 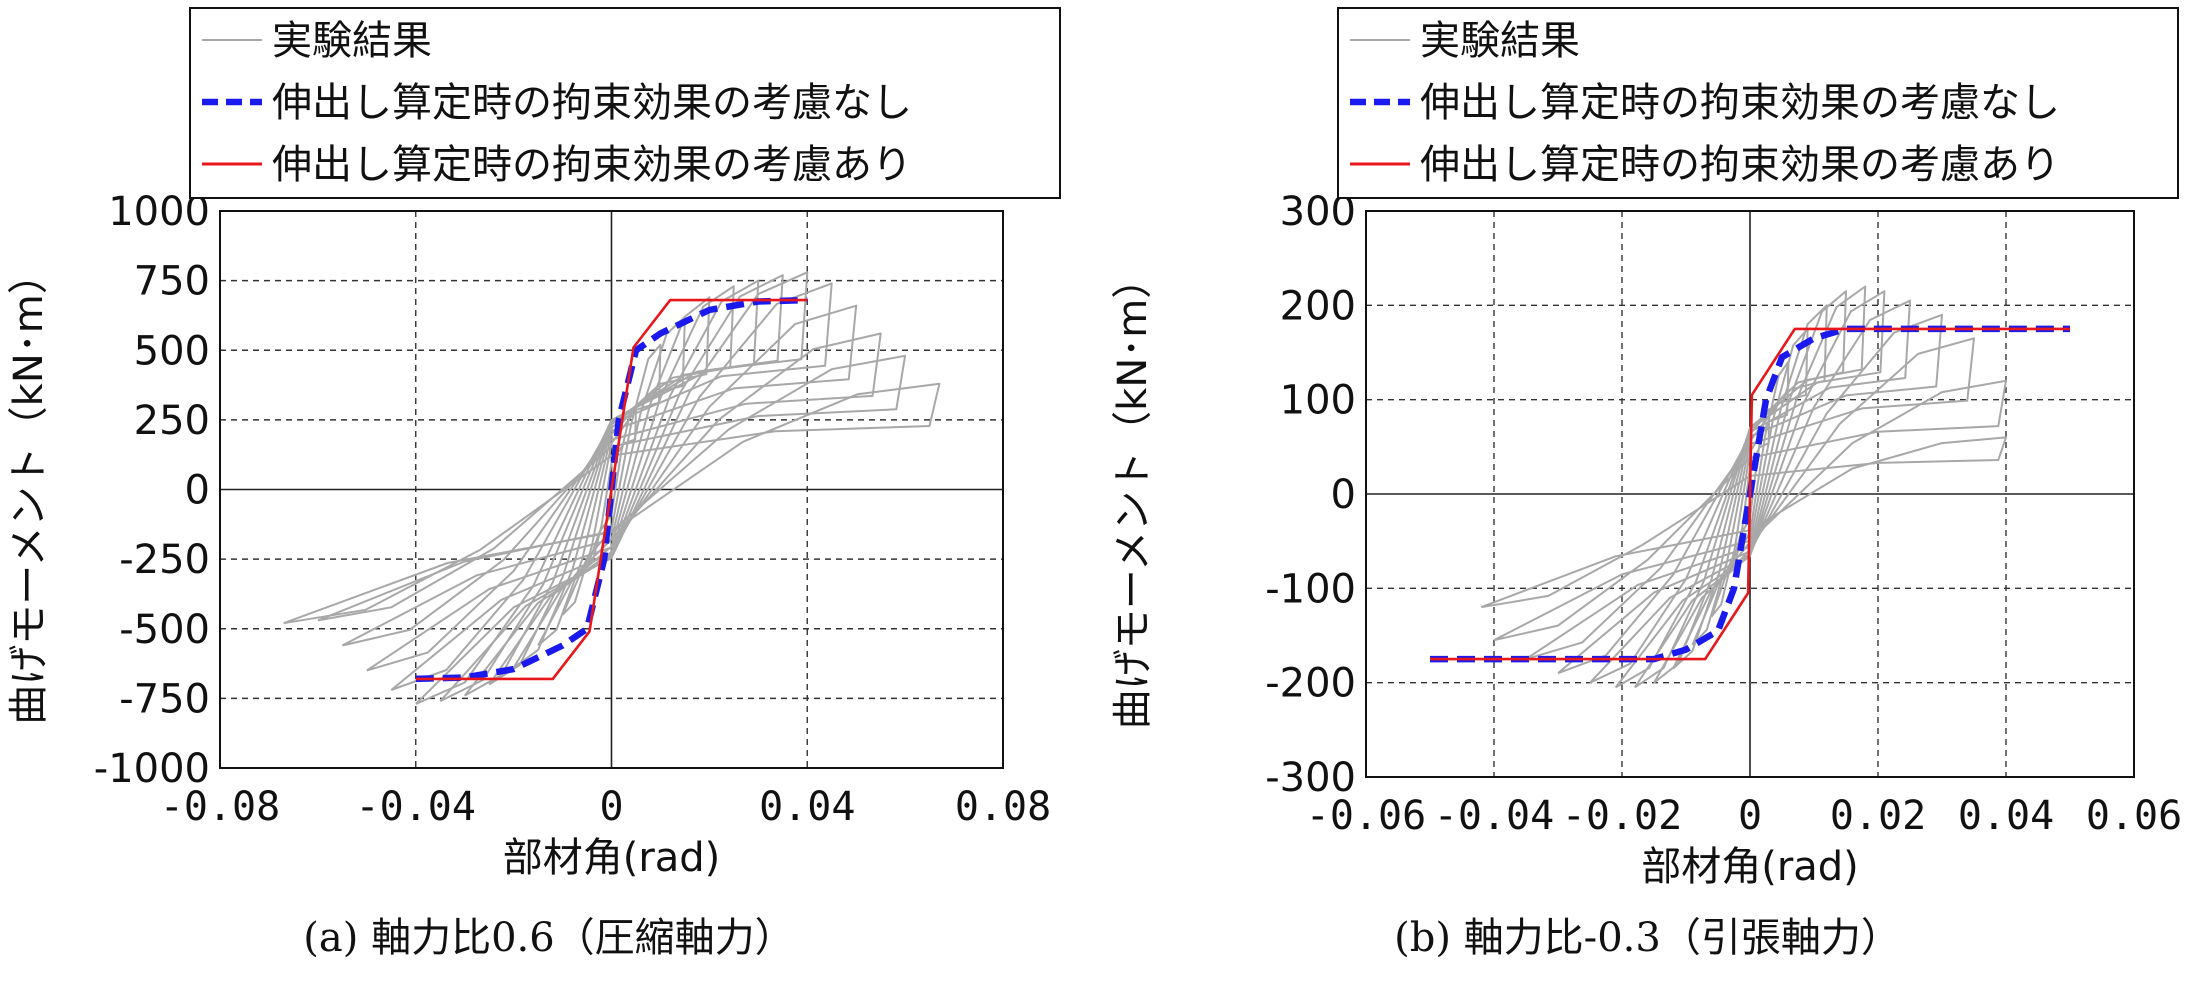 What do you see at coordinates (1647, 938) in the screenshot?
I see `chart-b-caption: (b) 軸力比-0.3（引張軸力）` at bounding box center [1647, 938].